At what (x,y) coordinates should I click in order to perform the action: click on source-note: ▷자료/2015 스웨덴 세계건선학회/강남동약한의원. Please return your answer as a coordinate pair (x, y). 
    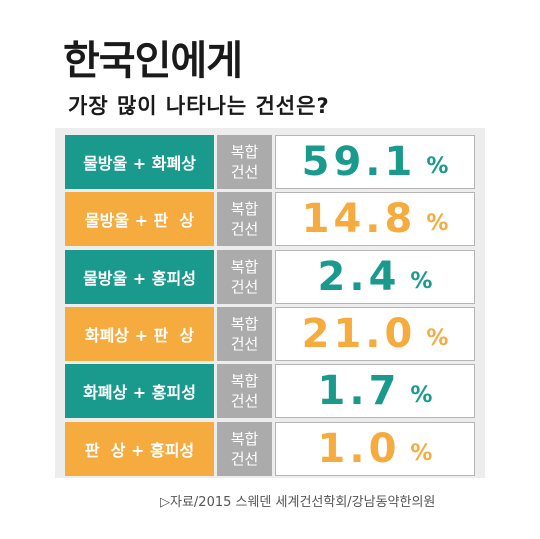
    Looking at the image, I should click on (298, 502).